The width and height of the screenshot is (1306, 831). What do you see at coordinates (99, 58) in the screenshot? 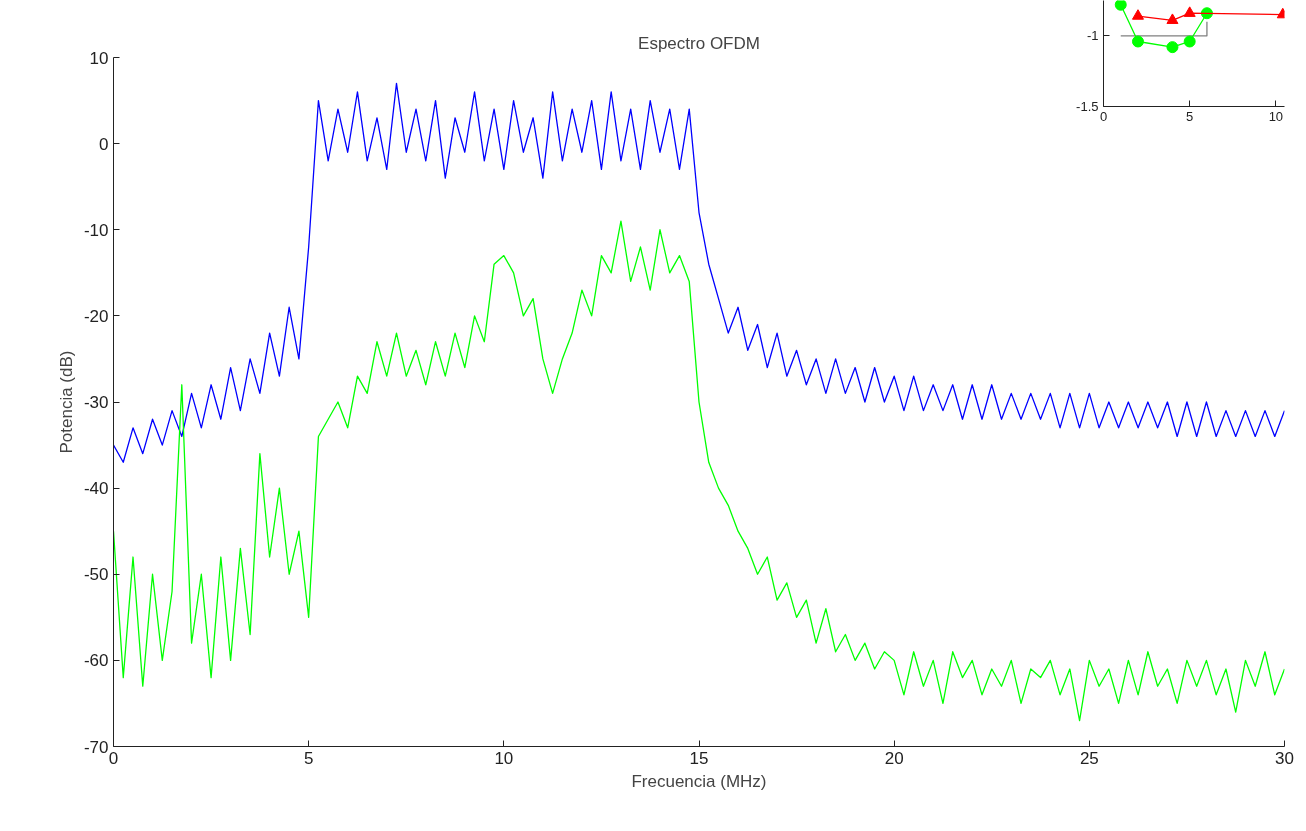
I see `y-tick-label: 10` at bounding box center [99, 58].